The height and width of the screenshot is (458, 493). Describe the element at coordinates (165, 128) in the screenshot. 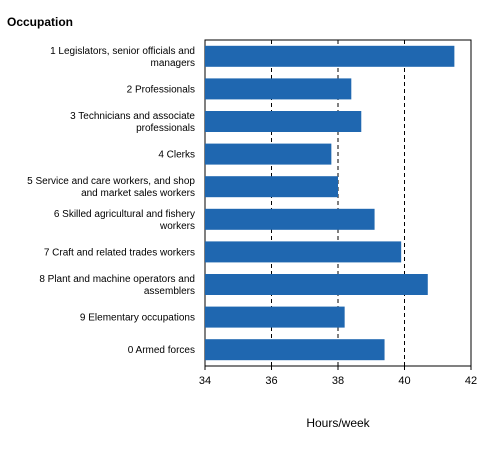

I see `category-label-3-line-2: professionals` at that location.